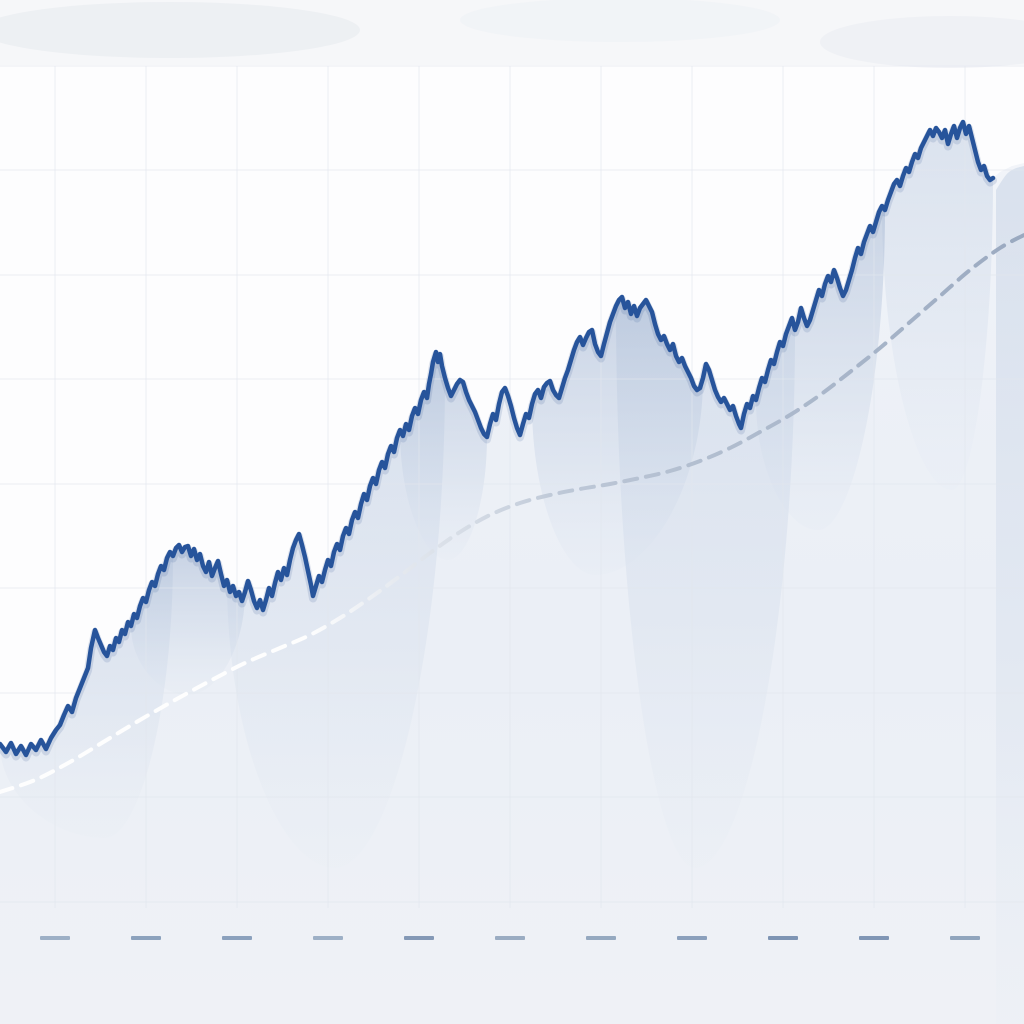 The image size is (1024, 1024). What do you see at coordinates (510, 938) in the screenshot?
I see `axis-tick-dashes` at bounding box center [510, 938].